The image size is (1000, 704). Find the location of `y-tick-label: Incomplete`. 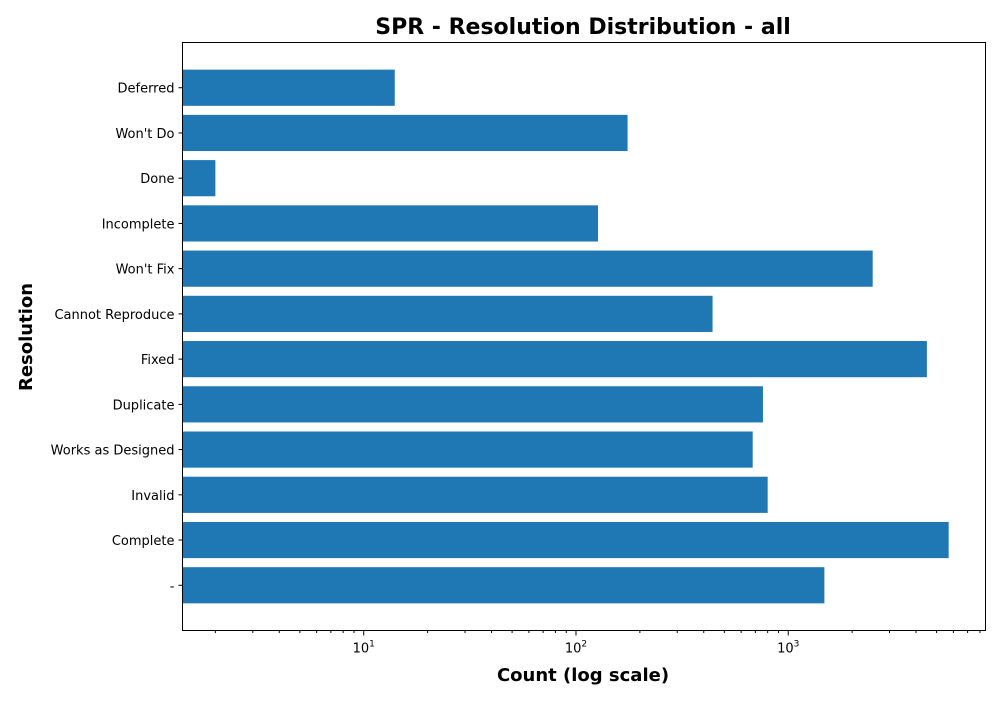

y-tick-label: Incomplete is located at coordinates (138, 224).